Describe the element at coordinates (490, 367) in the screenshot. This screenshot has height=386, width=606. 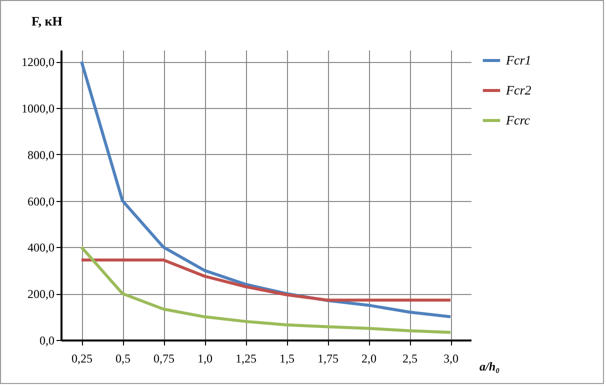
I see `x-axis-title: a/h₀` at that location.